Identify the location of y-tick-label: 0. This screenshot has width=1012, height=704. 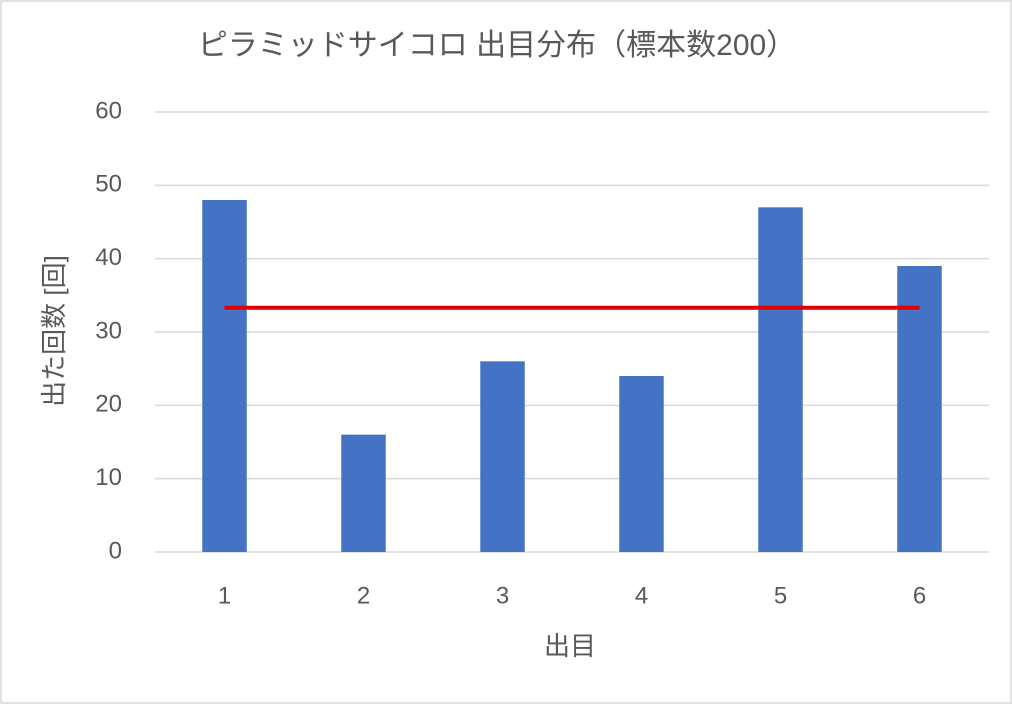
(115, 550).